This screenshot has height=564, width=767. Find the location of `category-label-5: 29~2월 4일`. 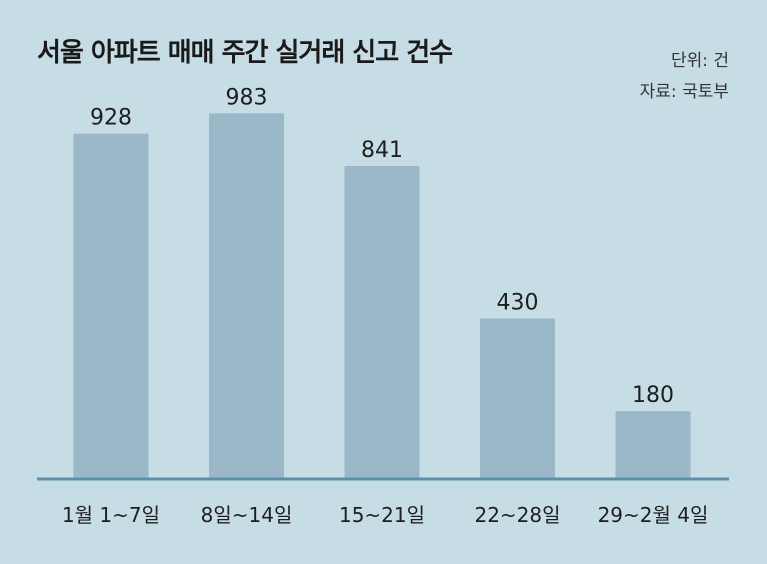

category-label-5: 29~2월 4일 is located at coordinates (653, 515).